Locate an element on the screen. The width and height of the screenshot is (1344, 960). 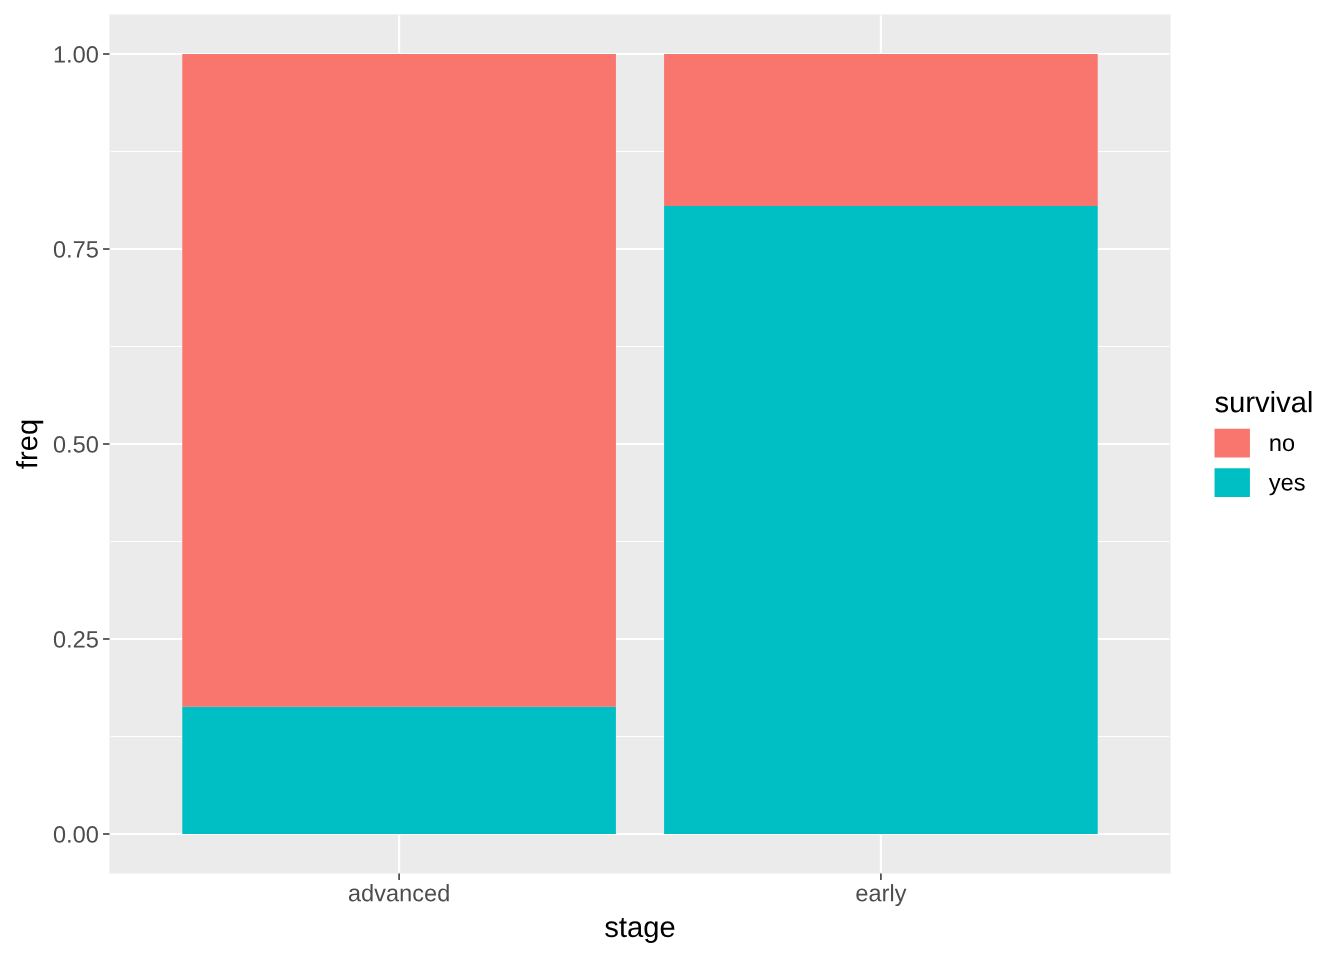
x-tick-label: advanced is located at coordinates (398, 893).